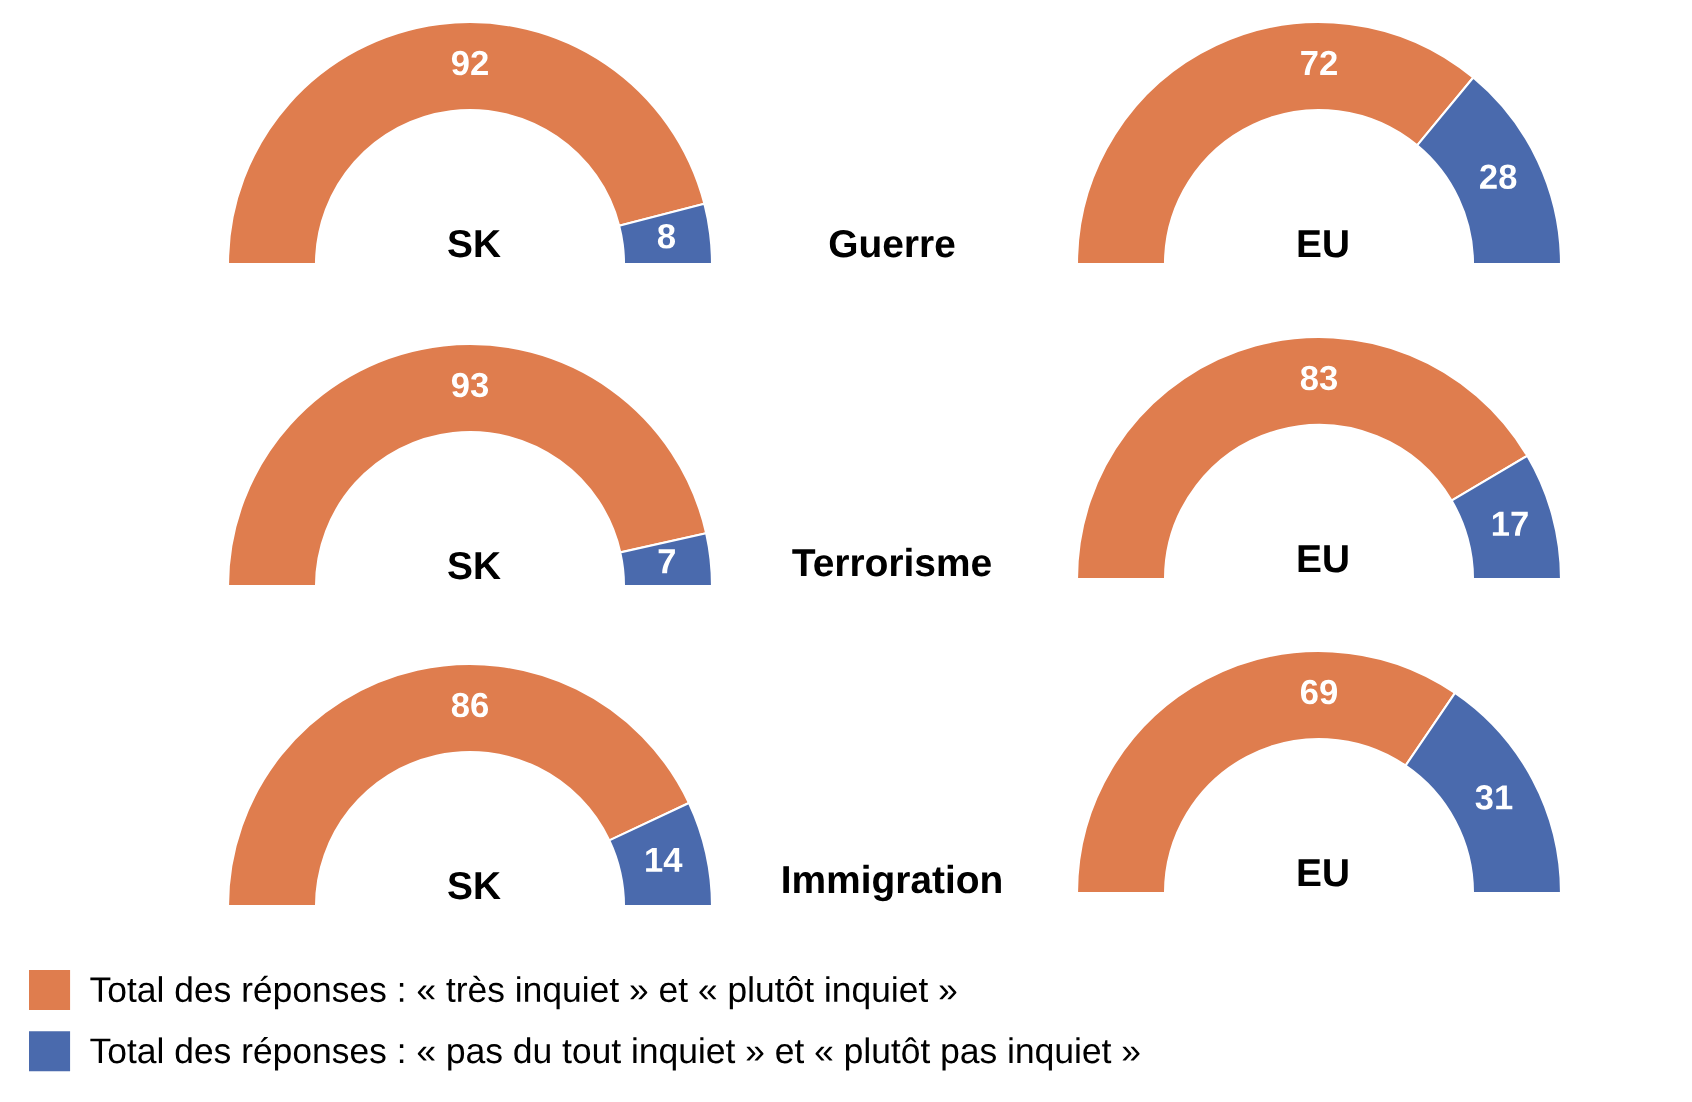 The width and height of the screenshot is (1692, 1102). What do you see at coordinates (470, 385) in the screenshot?
I see `data-label: 93` at bounding box center [470, 385].